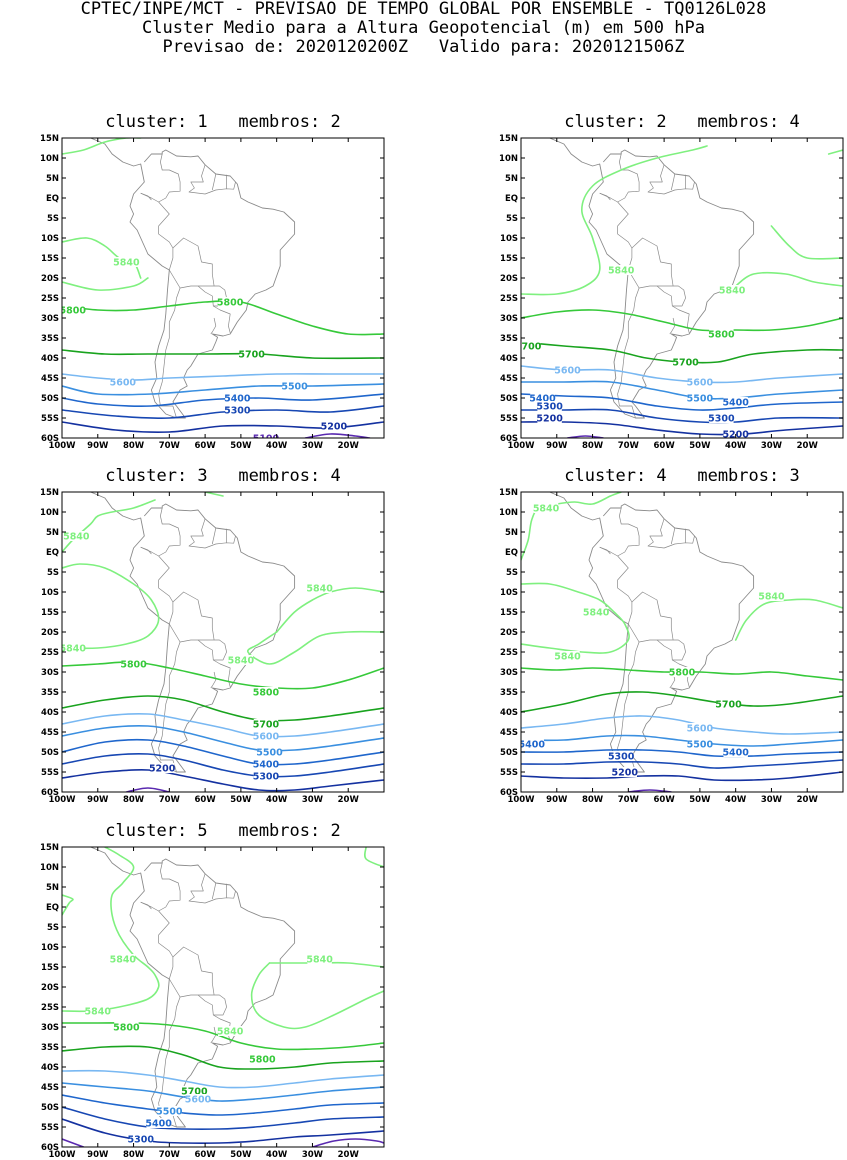 The width and height of the screenshot is (847, 1160). Describe the element at coordinates (62, 446) in the screenshot. I see `lon-label: 100W` at that location.